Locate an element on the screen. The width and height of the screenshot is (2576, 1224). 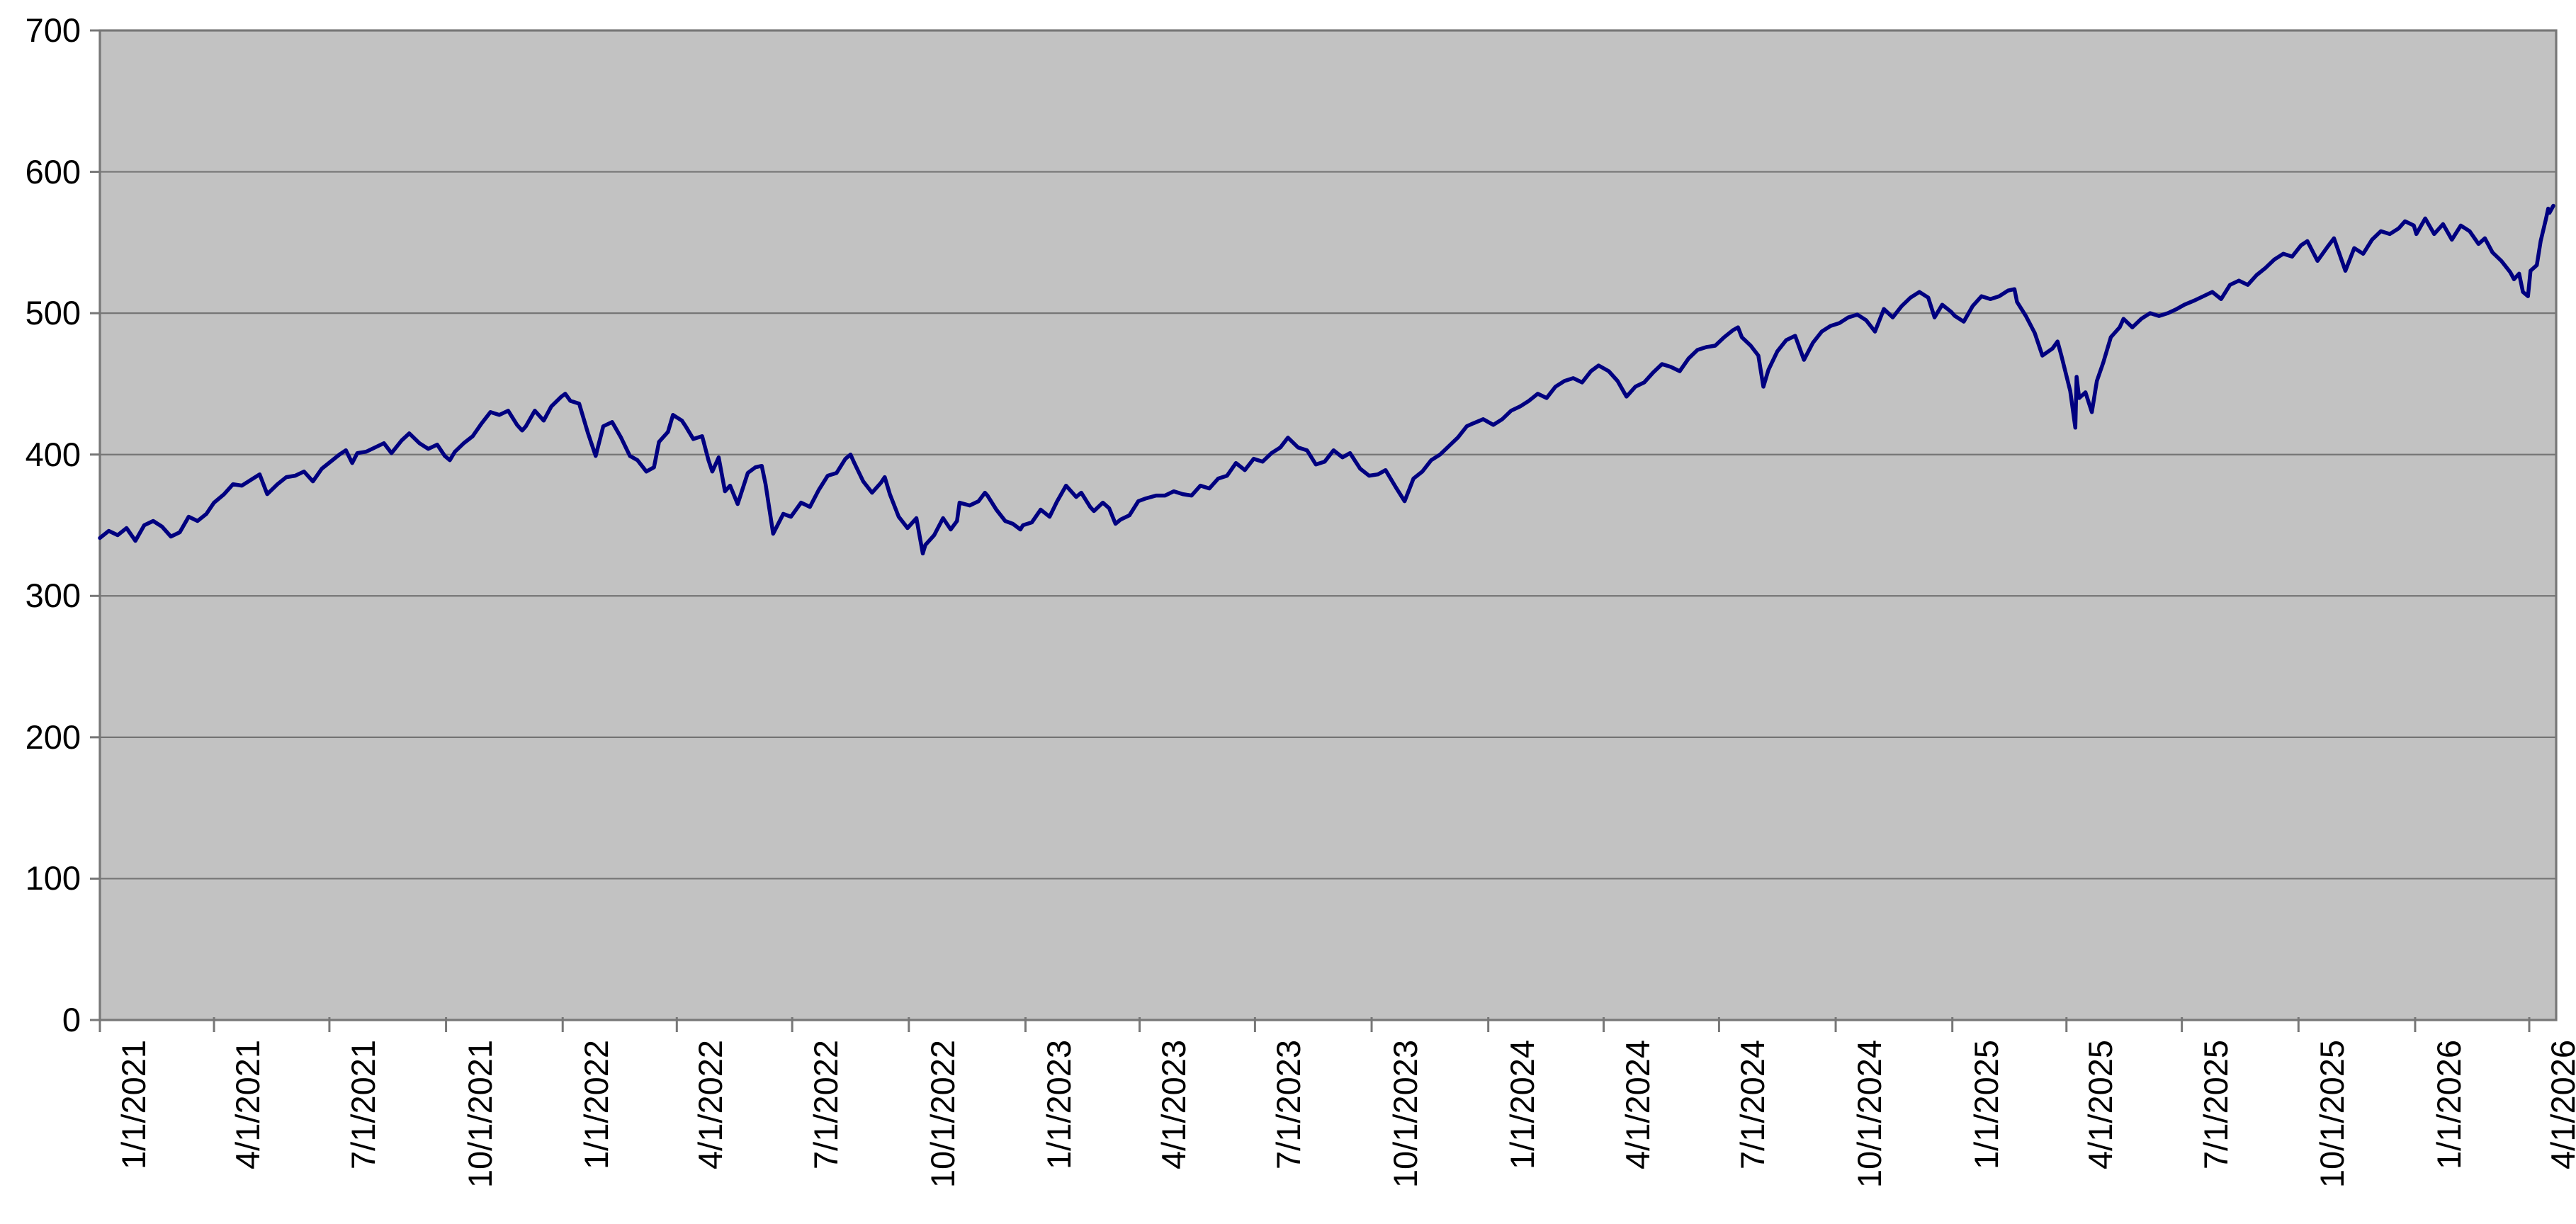
x-axis-tick-label: 4/1/2026 is located at coordinates (2560, 1105).